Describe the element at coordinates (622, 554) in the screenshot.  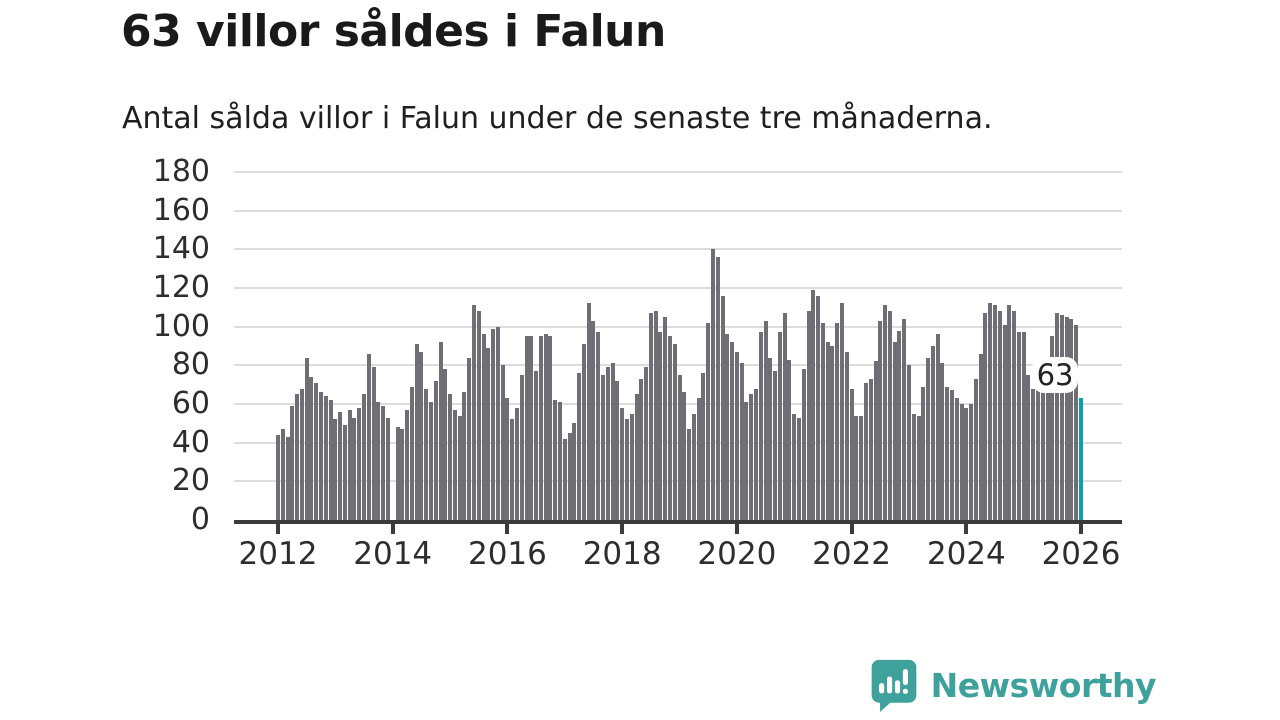
I see `x-tick-label: 2018` at that location.